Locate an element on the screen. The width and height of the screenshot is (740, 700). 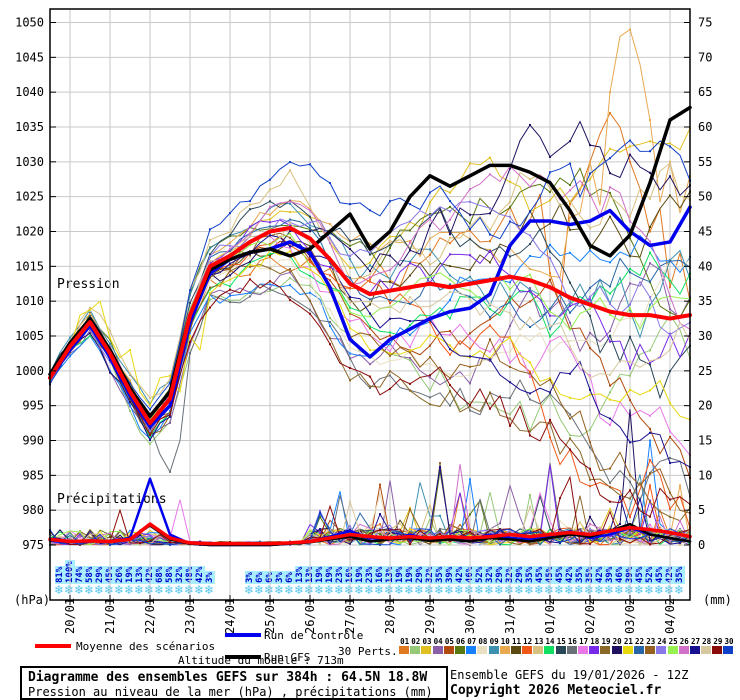
member-number: 20 is located at coordinates (617, 641).